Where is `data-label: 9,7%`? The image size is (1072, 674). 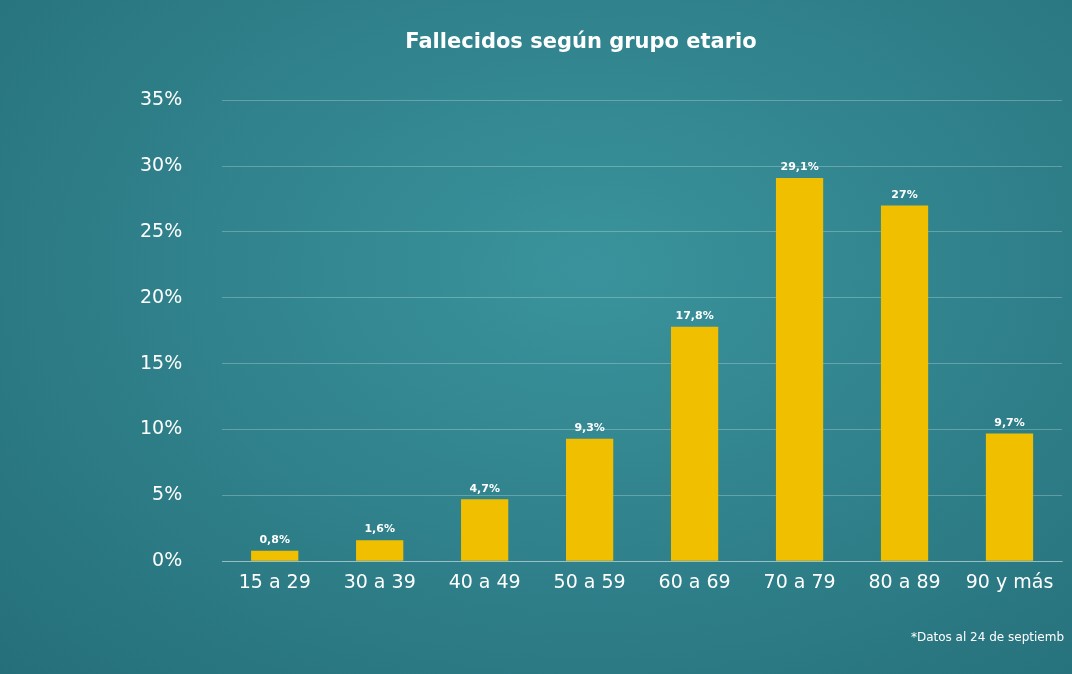
data-label: 9,7% is located at coordinates (1009, 422).